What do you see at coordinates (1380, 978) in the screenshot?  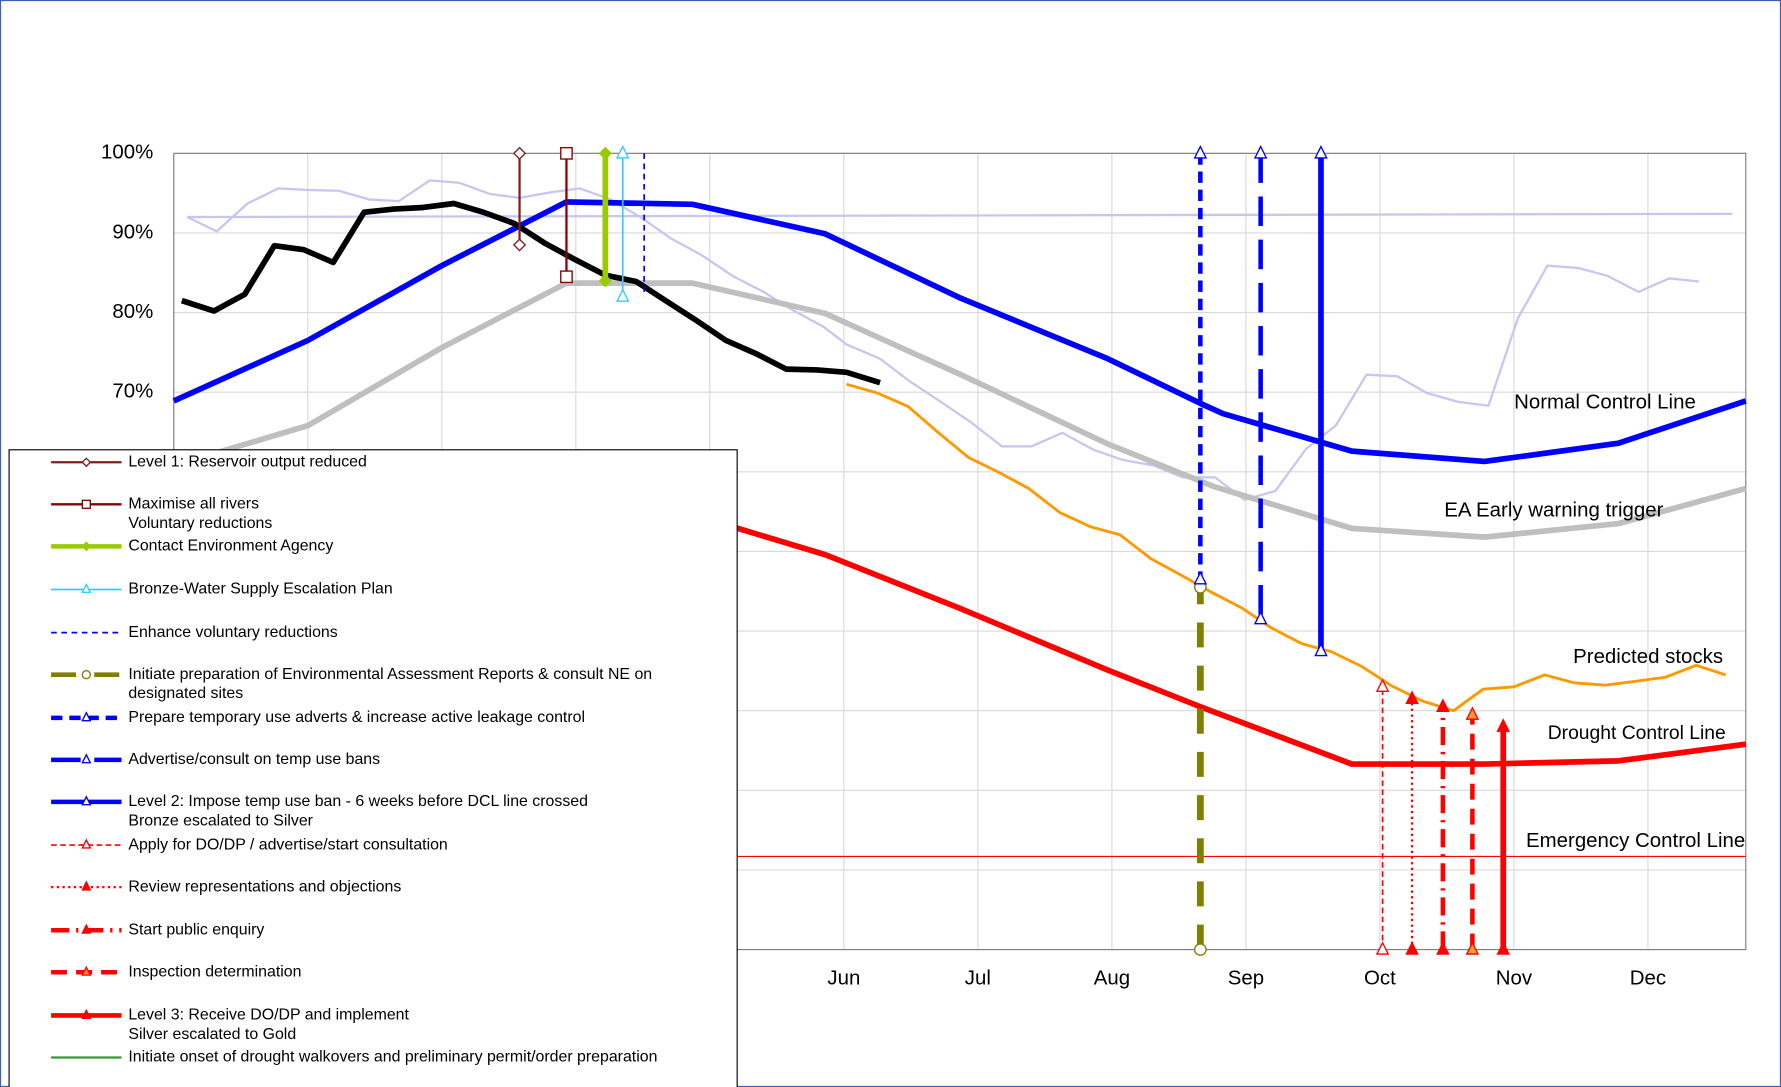 I see `x-tick-label: Oct` at bounding box center [1380, 978].